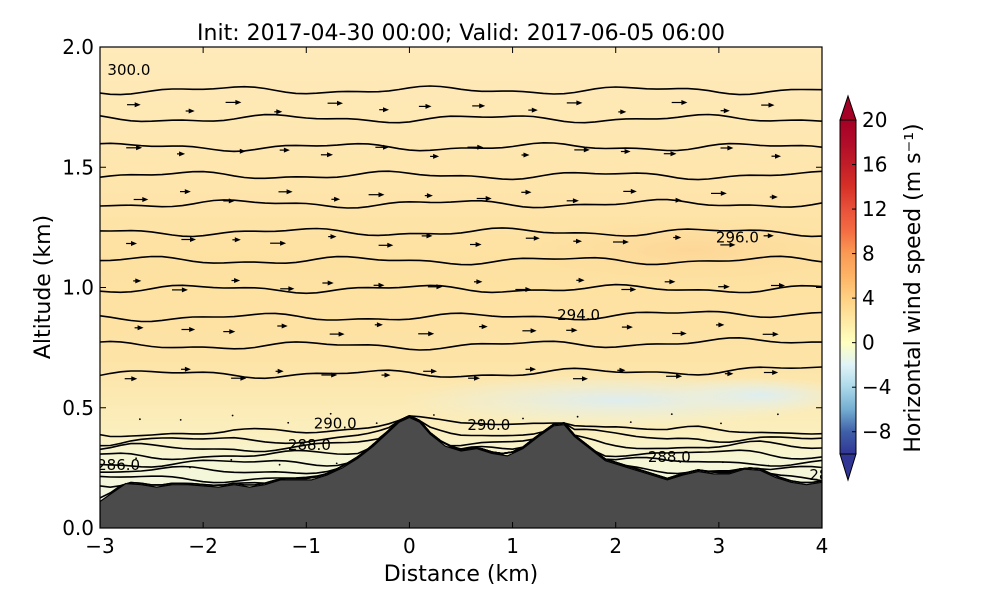 Image resolution: width=1000 pixels, height=604 pixels. What do you see at coordinates (78, 528) in the screenshot?
I see `y-tick-label: 0.0` at bounding box center [78, 528].